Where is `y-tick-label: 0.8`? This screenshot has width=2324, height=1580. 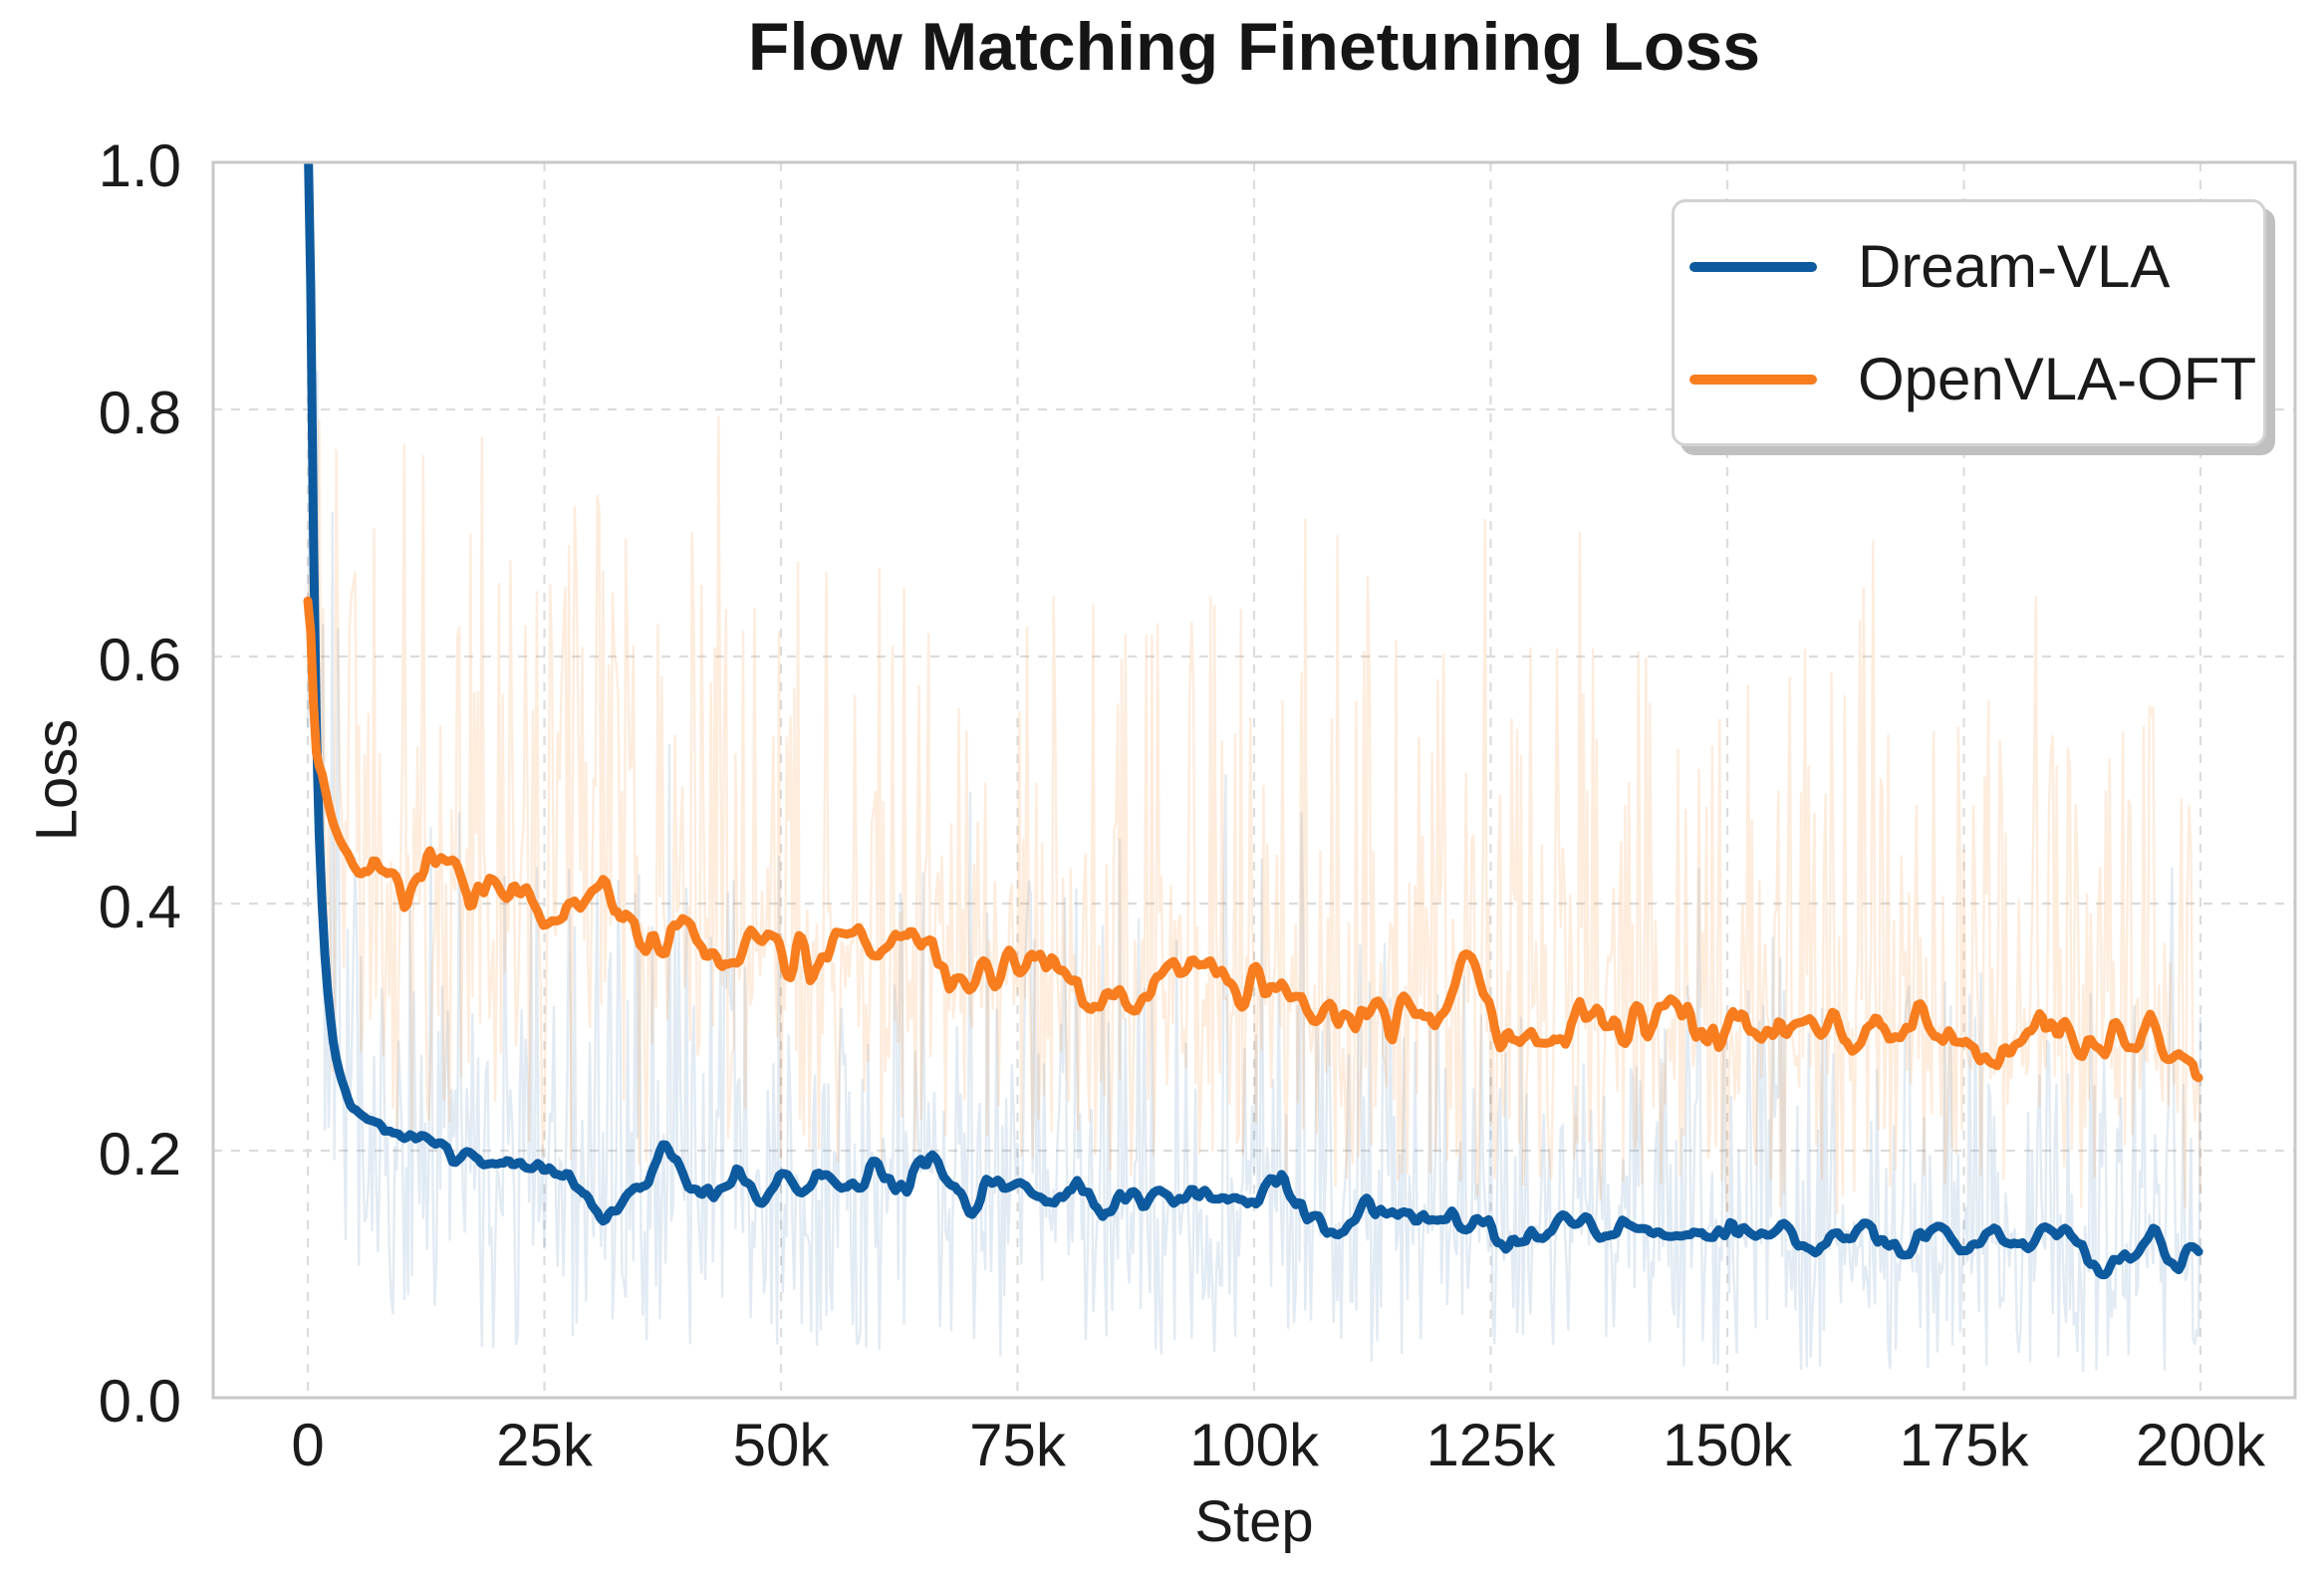 y-tick-label: 0.8 is located at coordinates (140, 413).